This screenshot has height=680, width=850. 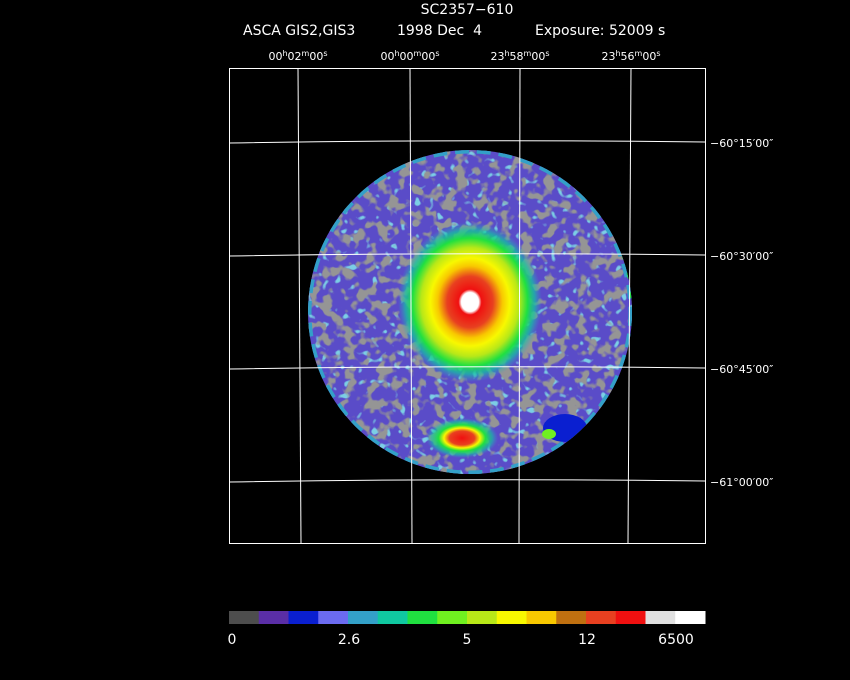 I want to click on colorbar-label: 0, so click(x=232, y=640).